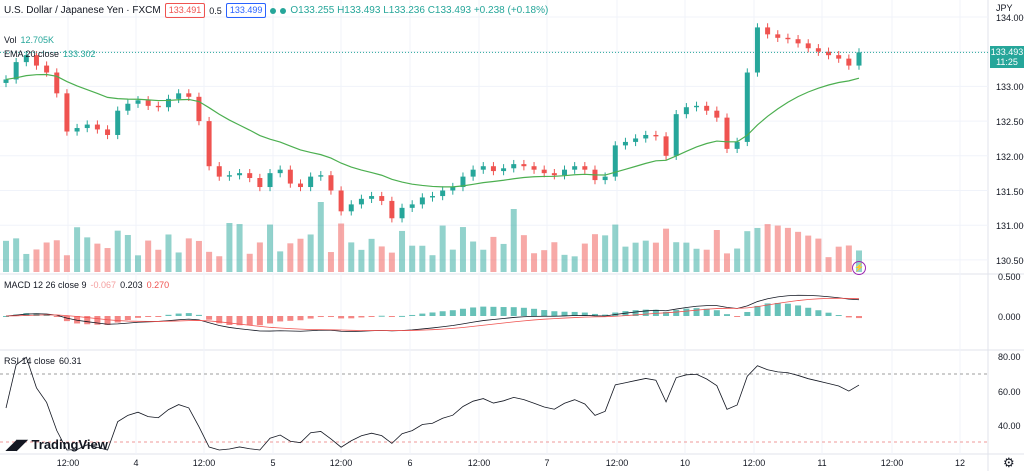 The height and width of the screenshot is (471, 1024). I want to click on macd-label: MACD 12 26 close 9, so click(45, 285).